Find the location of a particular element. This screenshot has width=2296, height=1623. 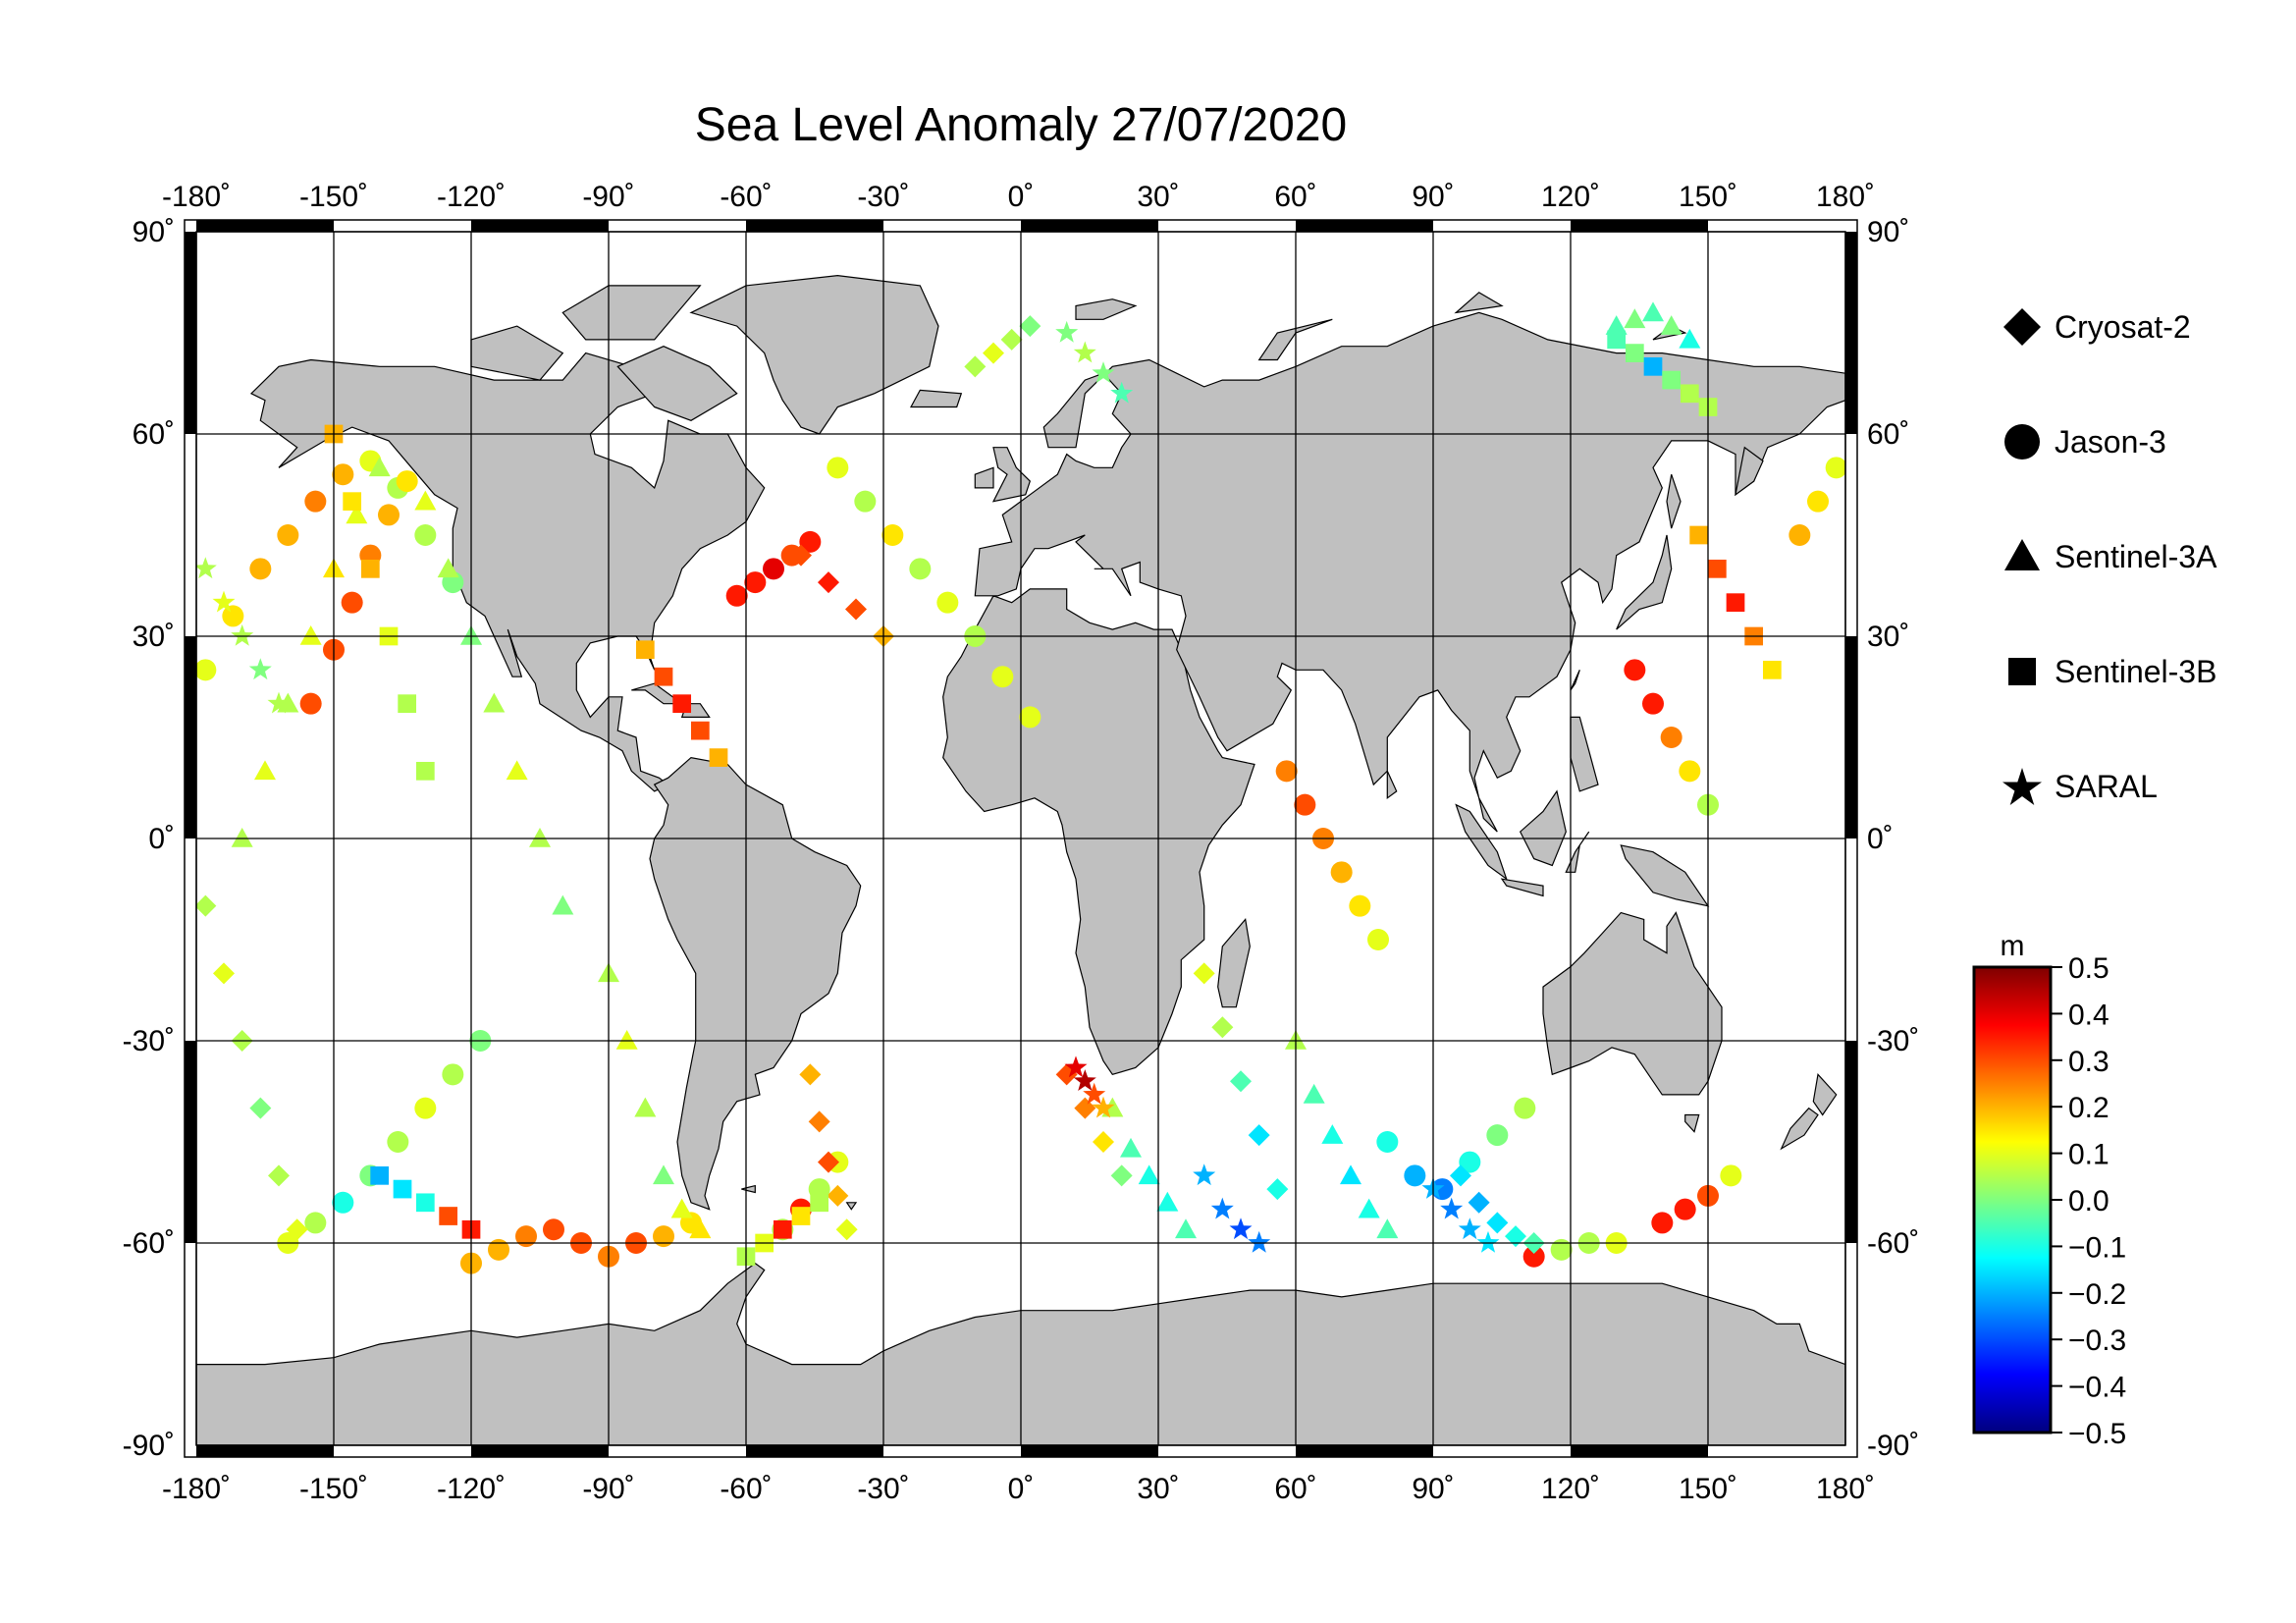

lon-tick-label-bottom: 90˚ is located at coordinates (1433, 1489).